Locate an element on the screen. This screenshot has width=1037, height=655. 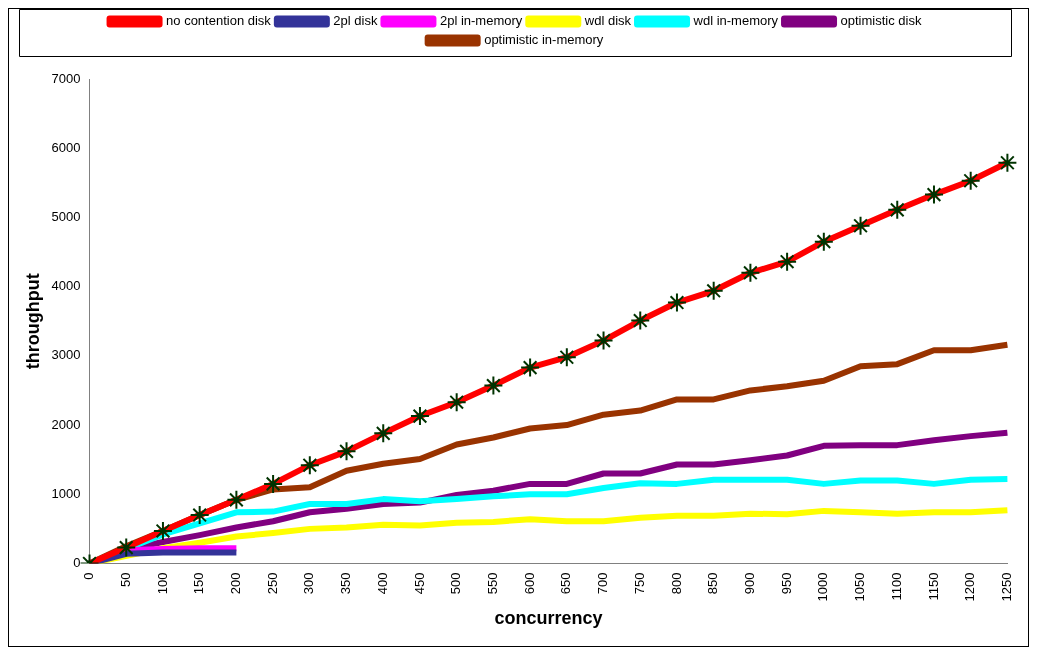
x-tick-label: 650 is located at coordinates (566, 583).